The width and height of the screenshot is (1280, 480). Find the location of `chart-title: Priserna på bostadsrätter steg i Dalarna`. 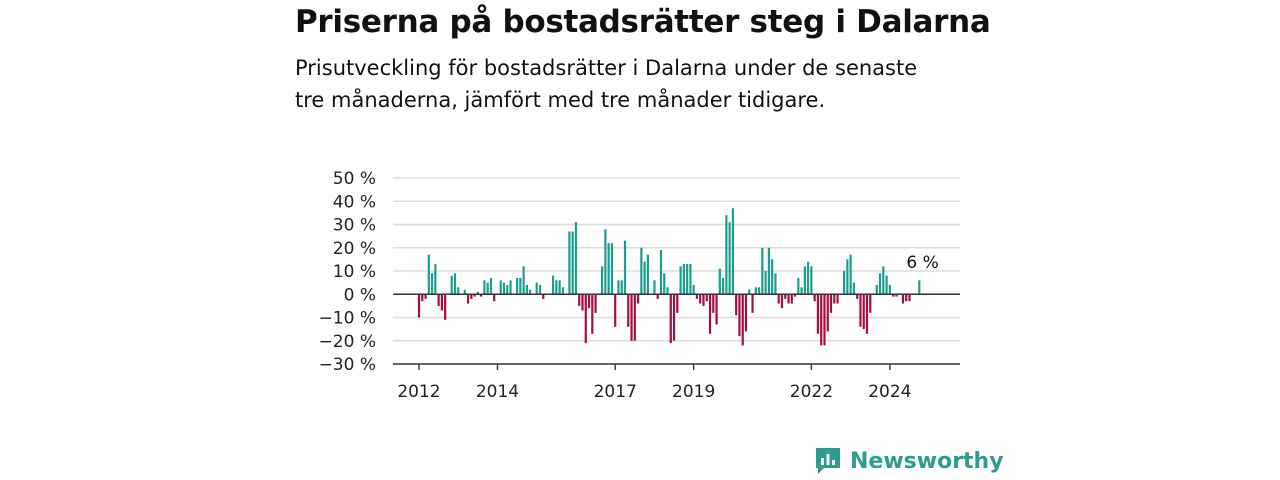

chart-title: Priserna på bostadsrätter steg i Dalarna is located at coordinates (643, 22).